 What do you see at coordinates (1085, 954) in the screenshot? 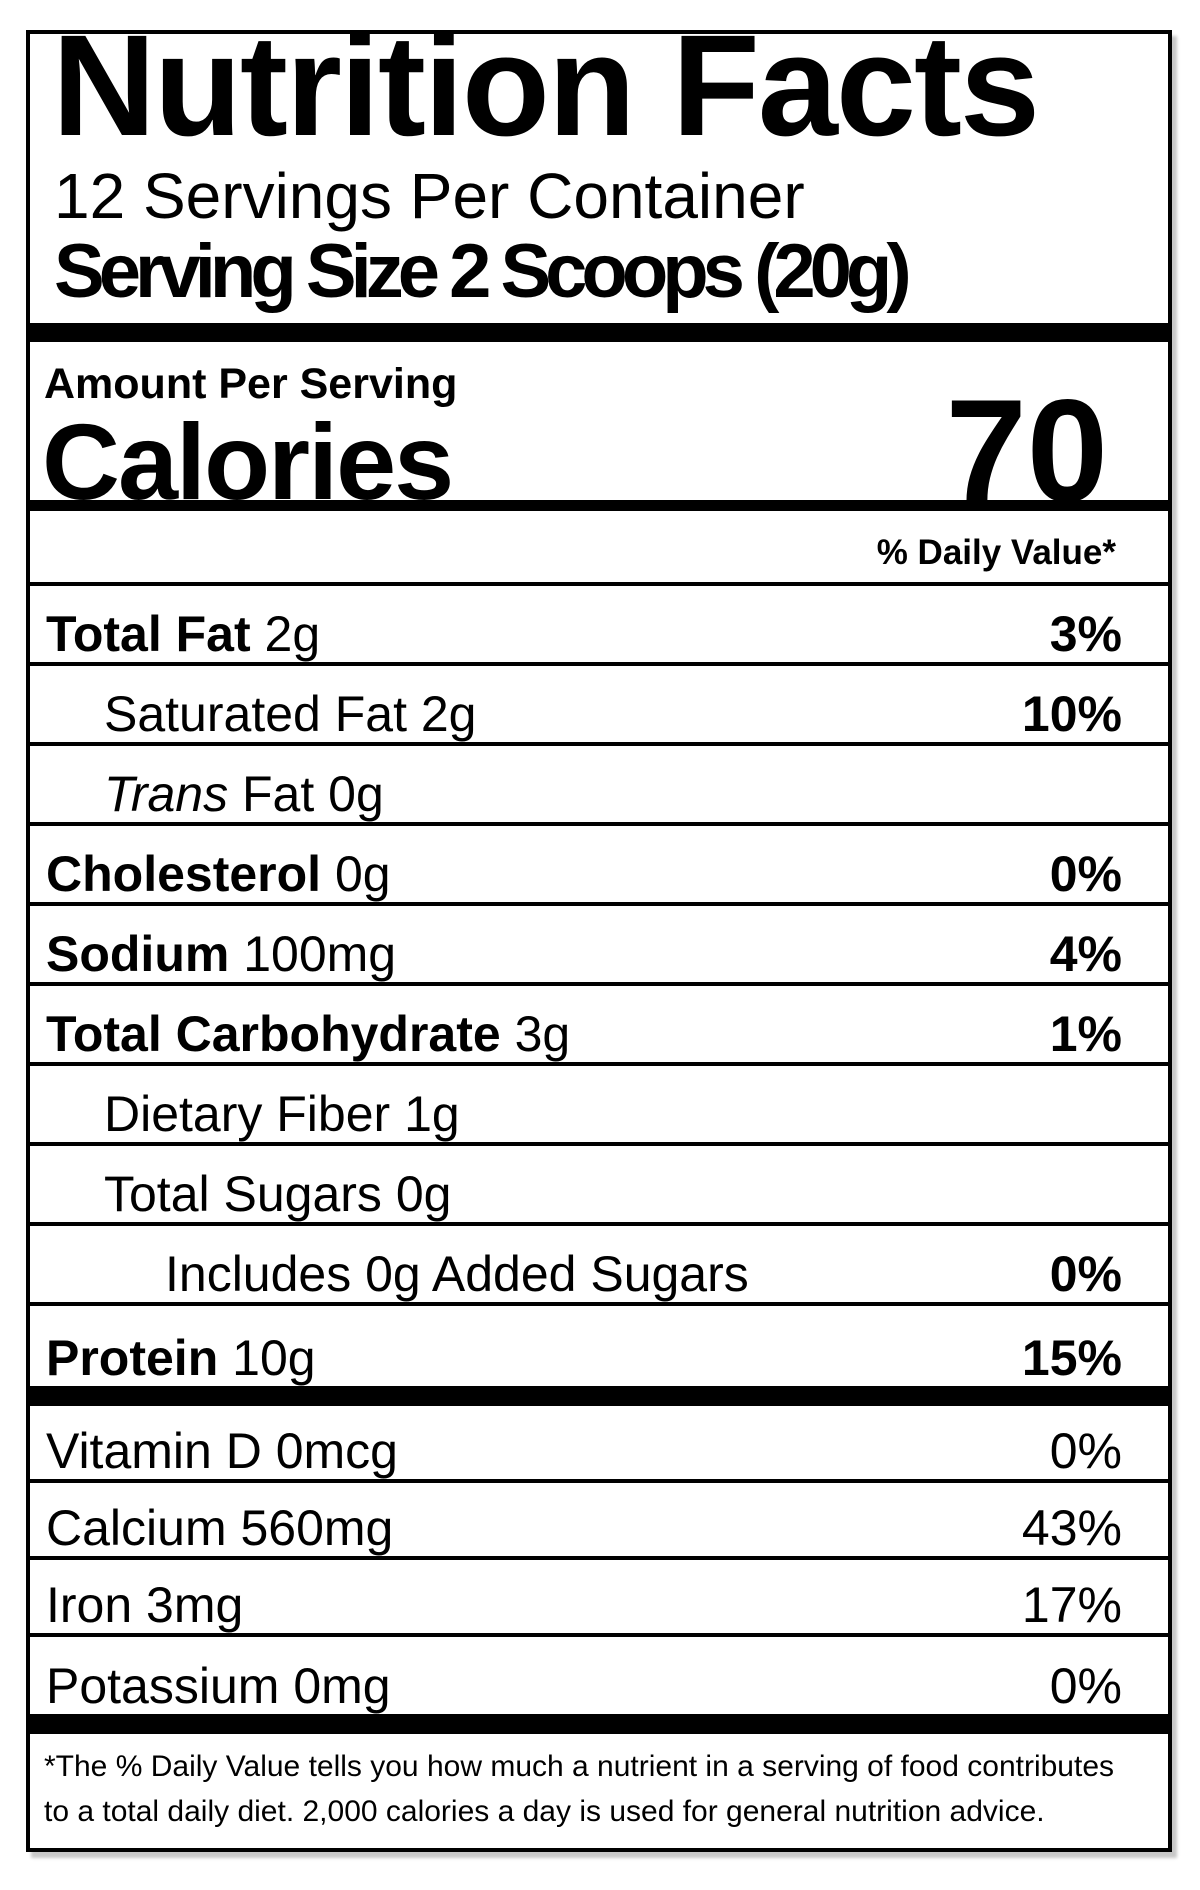
I see `daily-value-percent: 4%` at bounding box center [1085, 954].